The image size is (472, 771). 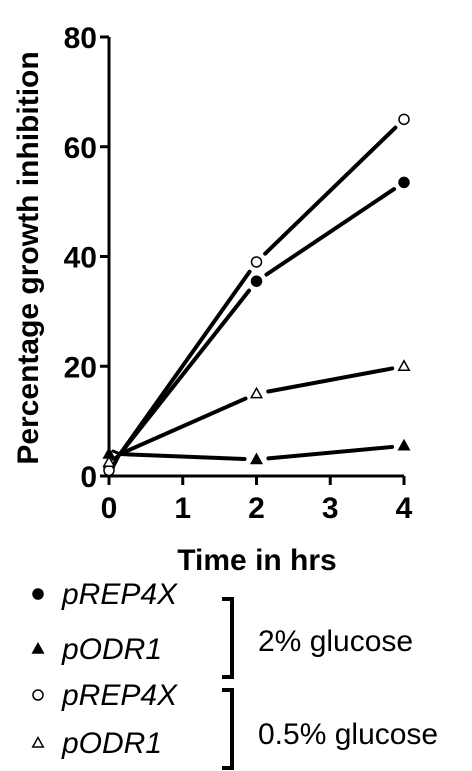 I want to click on y-tick-label: 80, so click(x=80, y=38).